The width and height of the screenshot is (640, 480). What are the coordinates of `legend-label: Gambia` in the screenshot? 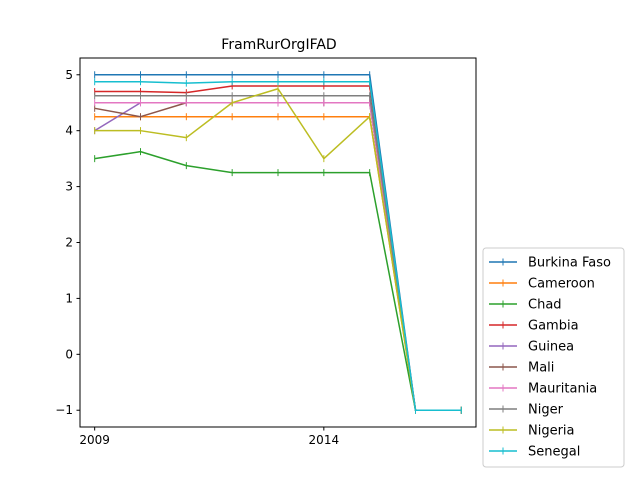 It's located at (553, 326).